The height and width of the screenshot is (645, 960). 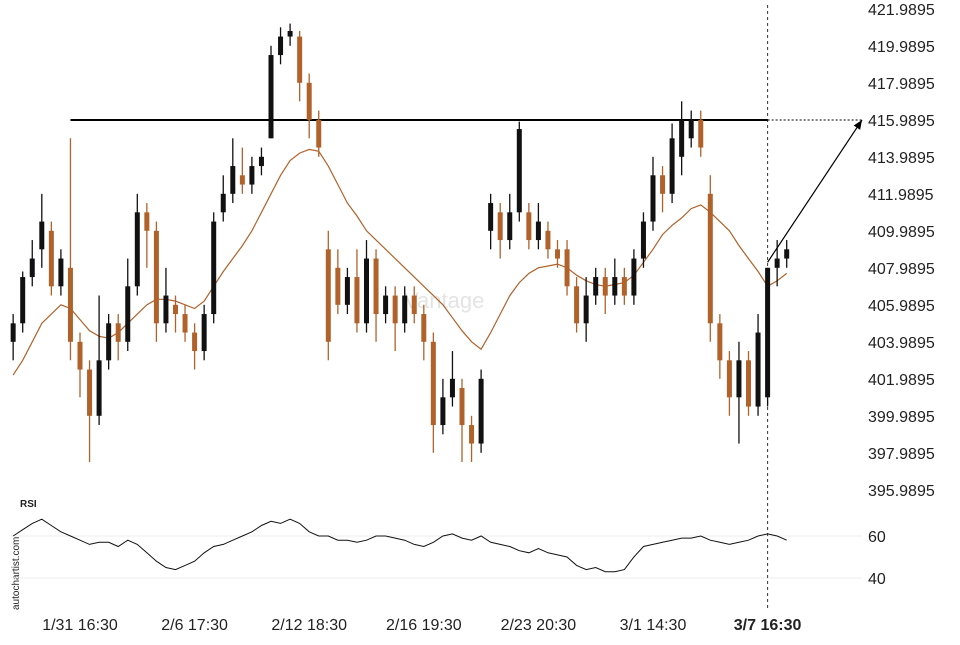 I want to click on watermark: Vantage, so click(x=444, y=300).